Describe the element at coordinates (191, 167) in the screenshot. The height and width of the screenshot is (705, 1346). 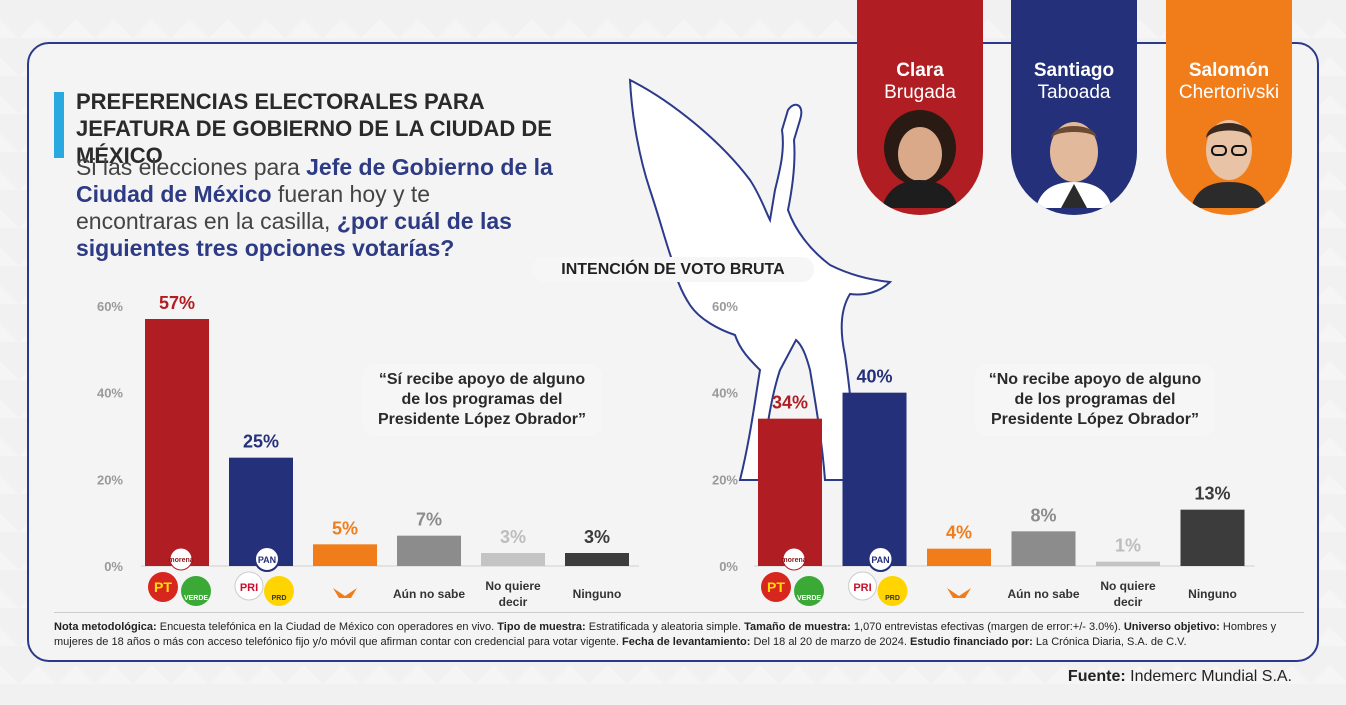
I see `question-part-1: Si las elecciones para` at that location.